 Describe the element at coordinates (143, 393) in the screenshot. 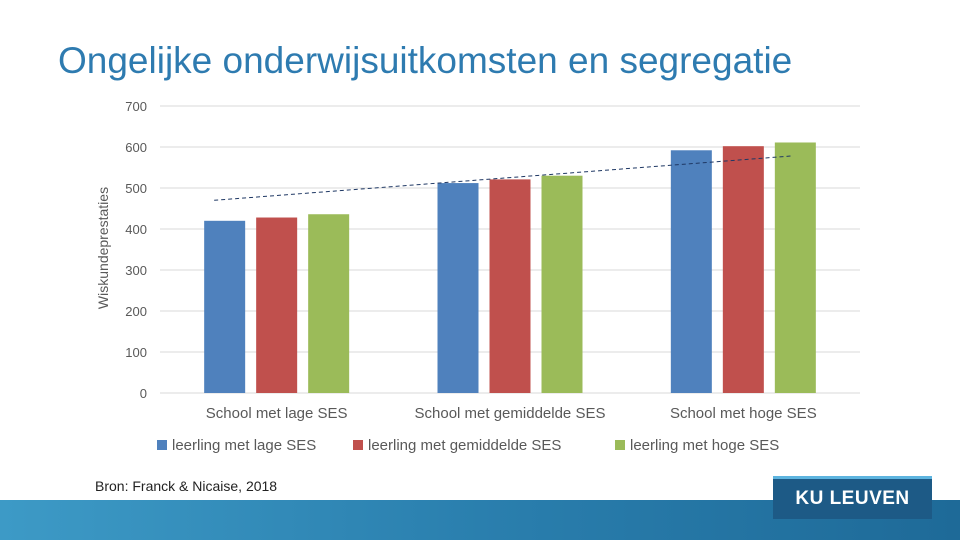

I see `y-tick-label: 0` at that location.